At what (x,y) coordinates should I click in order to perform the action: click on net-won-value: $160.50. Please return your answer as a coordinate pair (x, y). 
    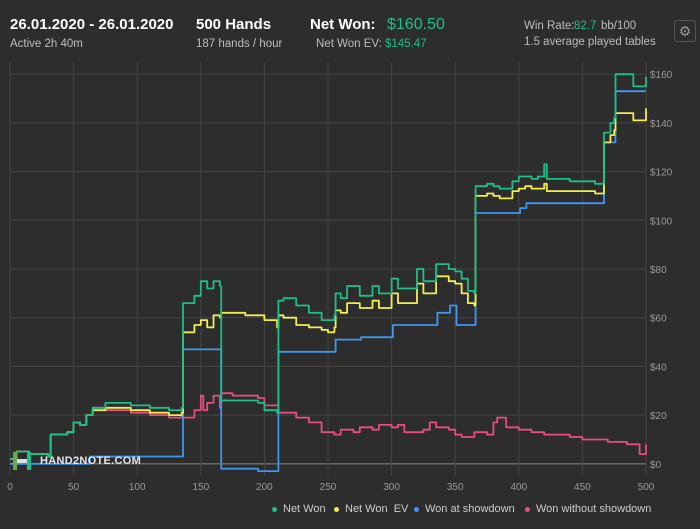
    Looking at the image, I should click on (416, 24).